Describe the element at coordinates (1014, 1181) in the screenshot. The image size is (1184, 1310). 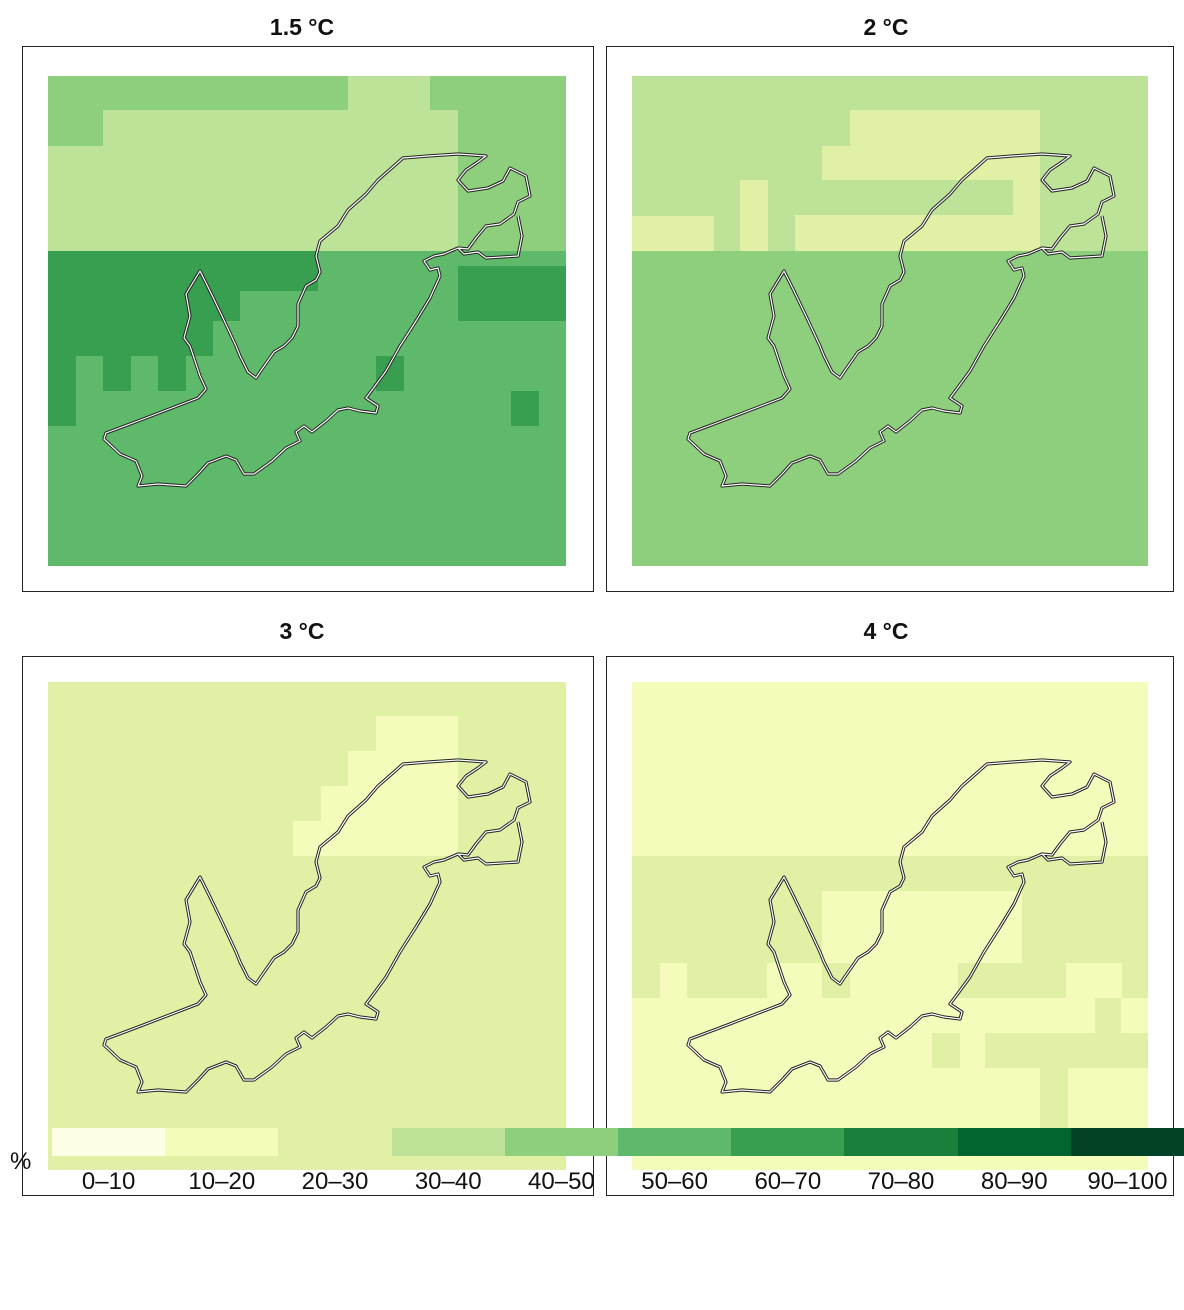
I see `legend-label-8: 80–90` at that location.